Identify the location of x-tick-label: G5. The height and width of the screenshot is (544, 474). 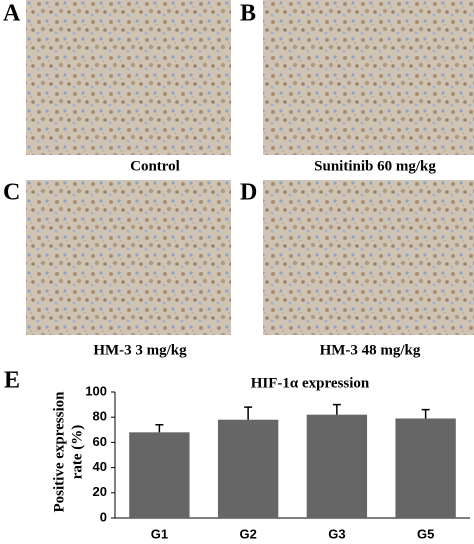
(425, 533).